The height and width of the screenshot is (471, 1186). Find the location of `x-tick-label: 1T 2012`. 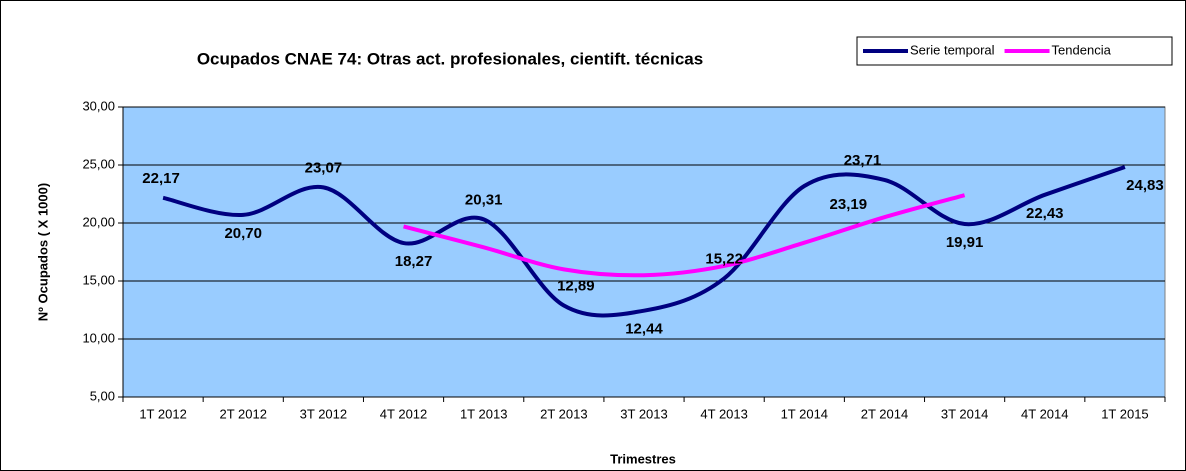

x-tick-label: 1T 2012 is located at coordinates (162, 413).